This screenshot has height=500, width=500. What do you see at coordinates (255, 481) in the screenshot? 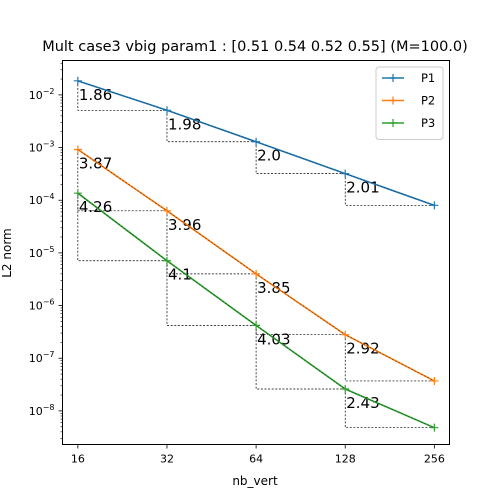
I see `x-axis-label: nb_vert` at bounding box center [255, 481].